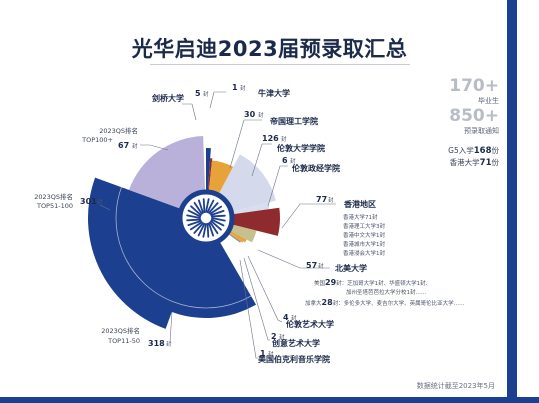 This screenshot has height=403, width=539. What do you see at coordinates (256, 299) in the screenshot?
I see `uca-leader` at bounding box center [256, 299].